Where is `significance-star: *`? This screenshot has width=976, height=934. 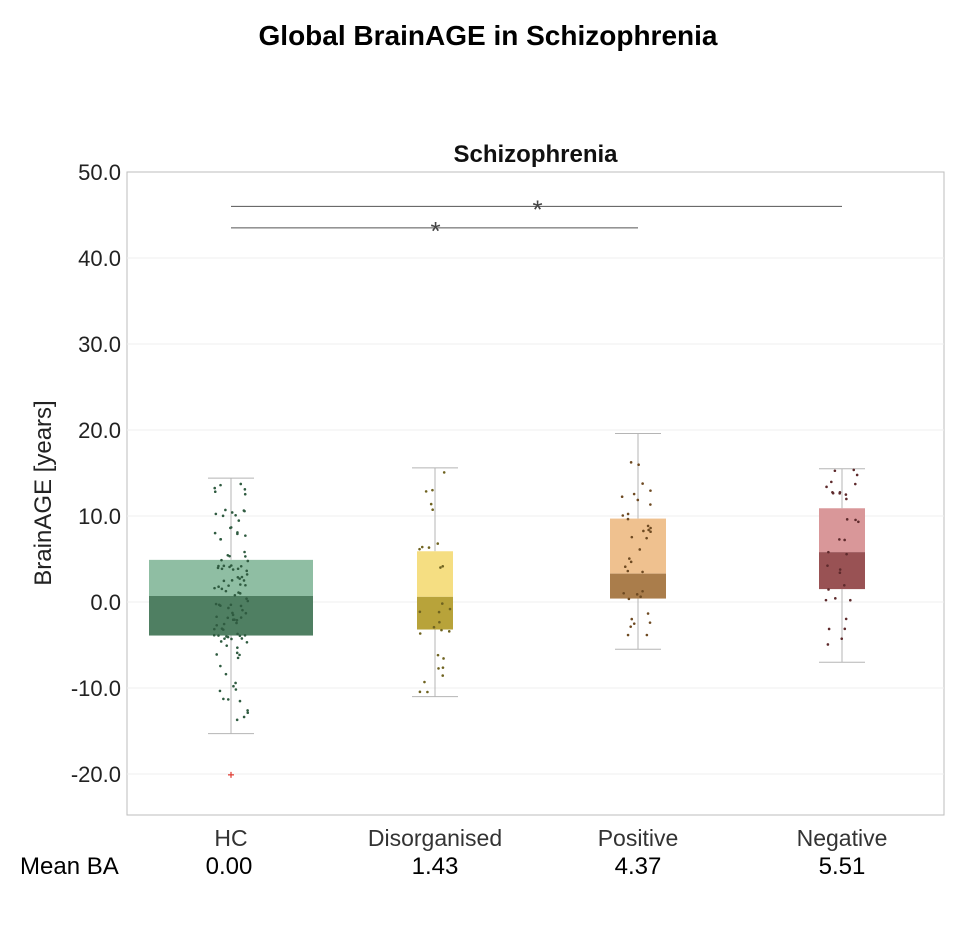
significance-star: * is located at coordinates (537, 209).